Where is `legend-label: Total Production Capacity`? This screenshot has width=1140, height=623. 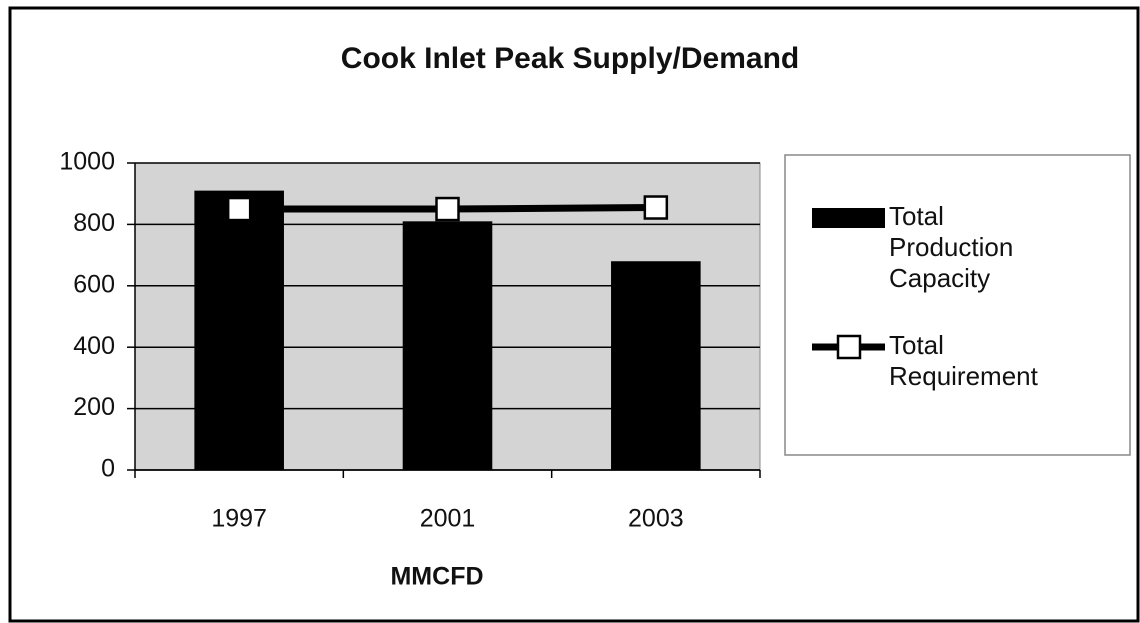 legend-label: Total Production Capacity is located at coordinates (951, 247).